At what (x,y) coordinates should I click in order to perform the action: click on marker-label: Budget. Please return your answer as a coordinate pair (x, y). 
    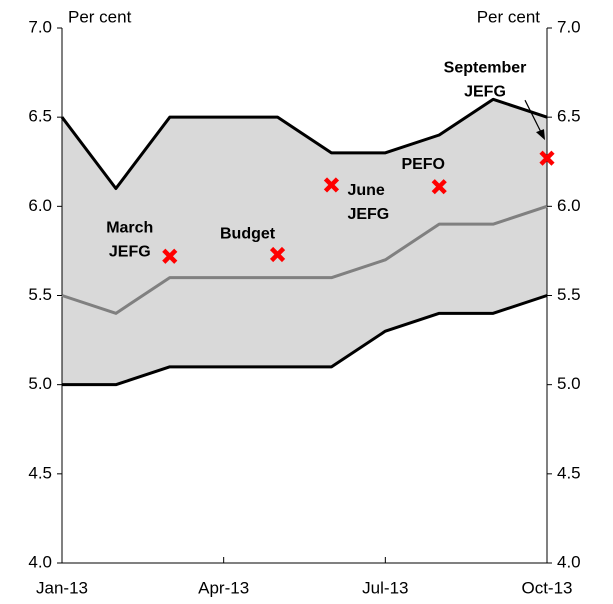
    Looking at the image, I should click on (248, 234).